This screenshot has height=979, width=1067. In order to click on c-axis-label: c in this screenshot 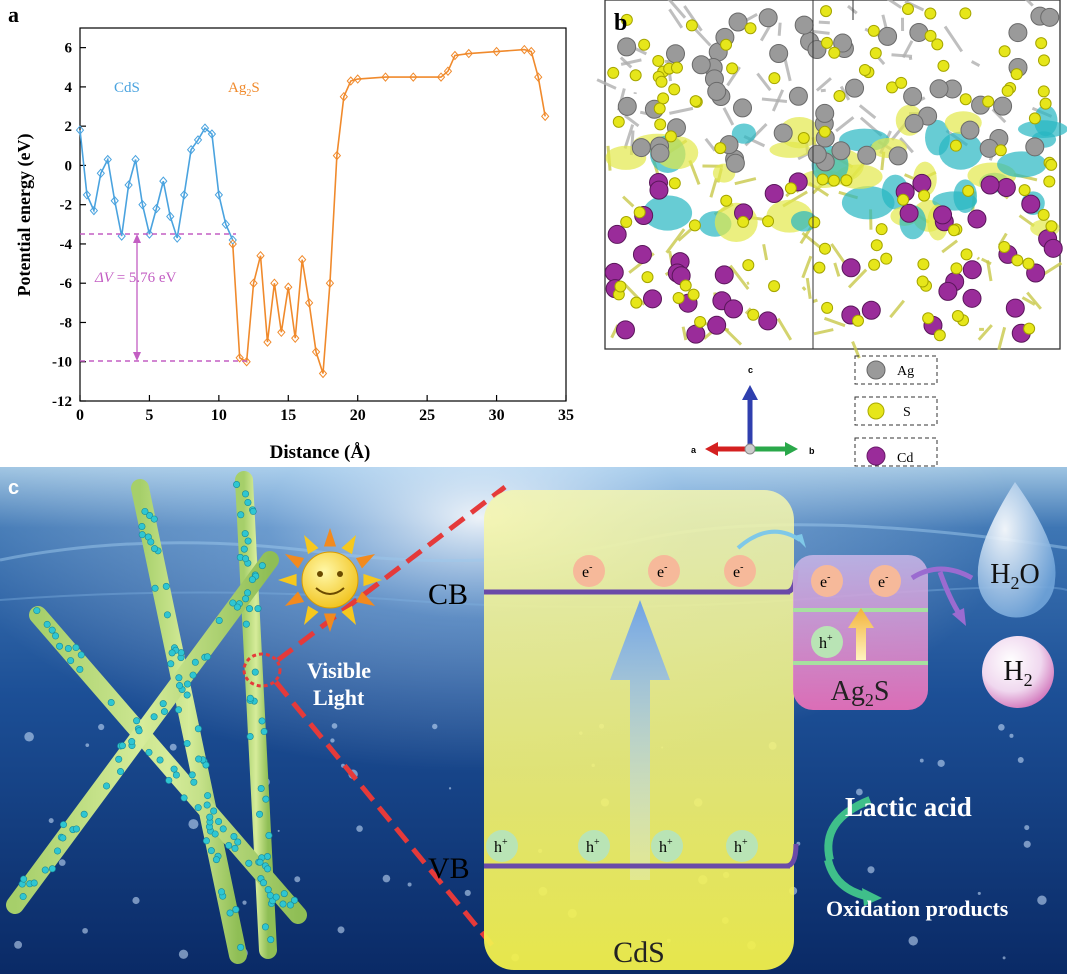, I will do `click(750, 370)`.